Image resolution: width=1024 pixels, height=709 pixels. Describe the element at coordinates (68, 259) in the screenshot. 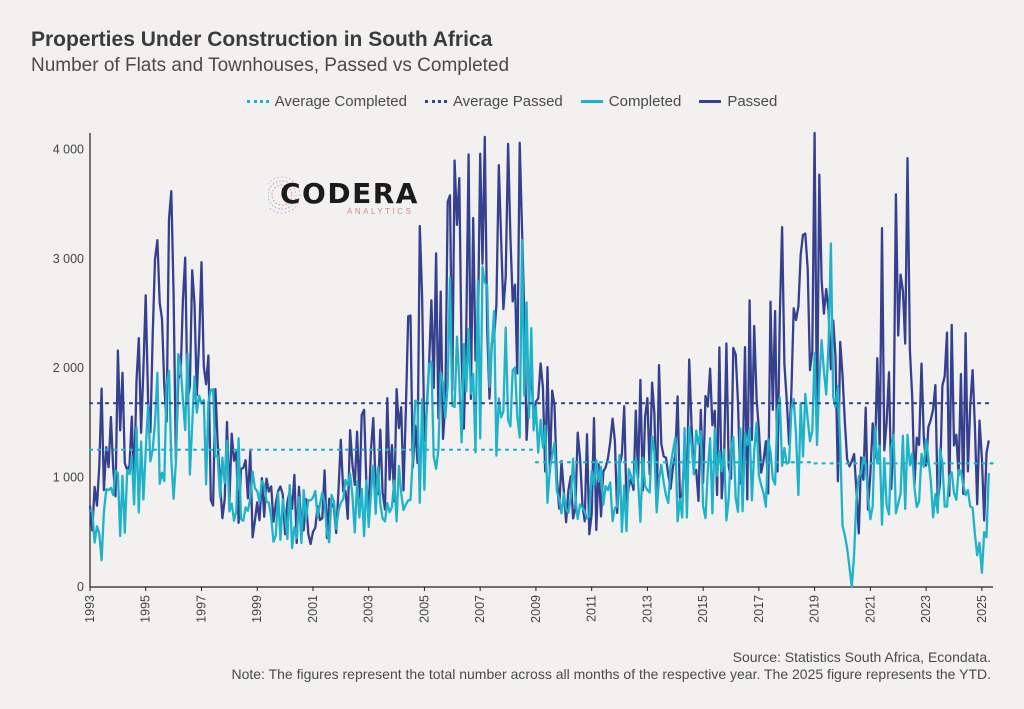

I see `y-tick-label: 3 000` at that location.